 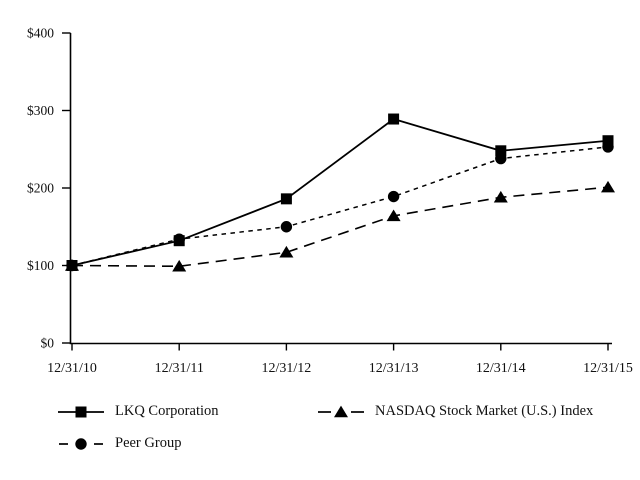 What do you see at coordinates (48, 343) in the screenshot?
I see `y-axis-tick-label: $0` at bounding box center [48, 343].